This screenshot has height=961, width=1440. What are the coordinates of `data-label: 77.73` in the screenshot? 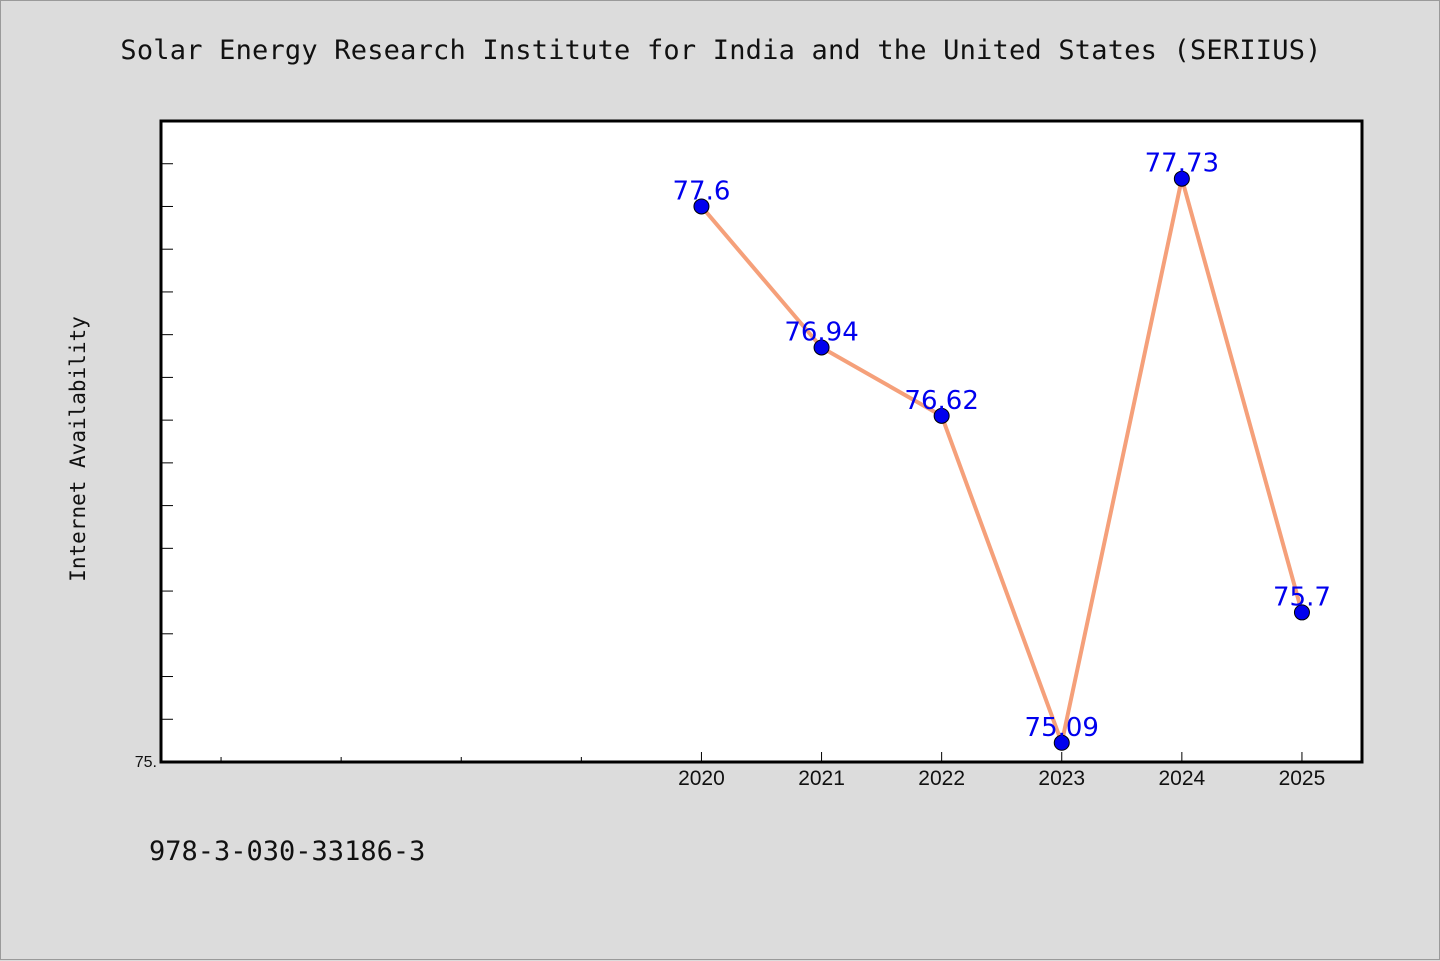 It's located at (1182, 164).